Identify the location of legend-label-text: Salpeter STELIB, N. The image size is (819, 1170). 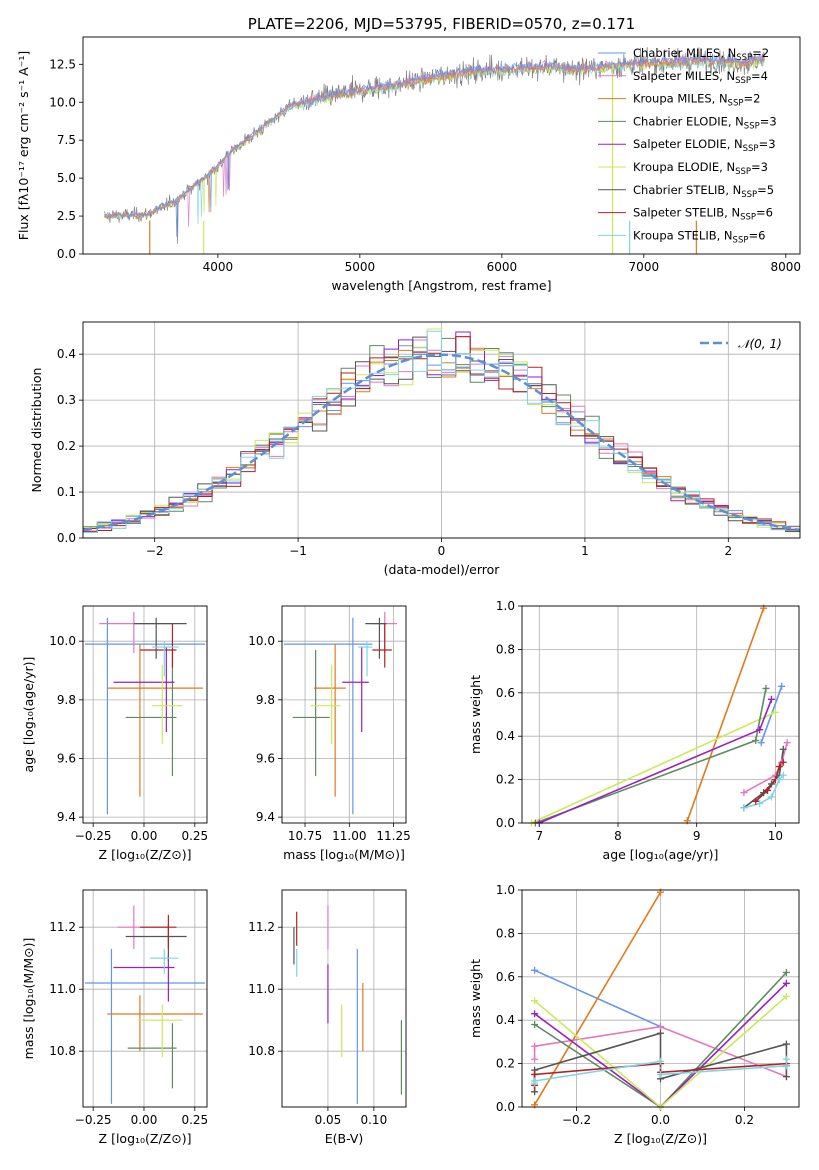
(686, 213).